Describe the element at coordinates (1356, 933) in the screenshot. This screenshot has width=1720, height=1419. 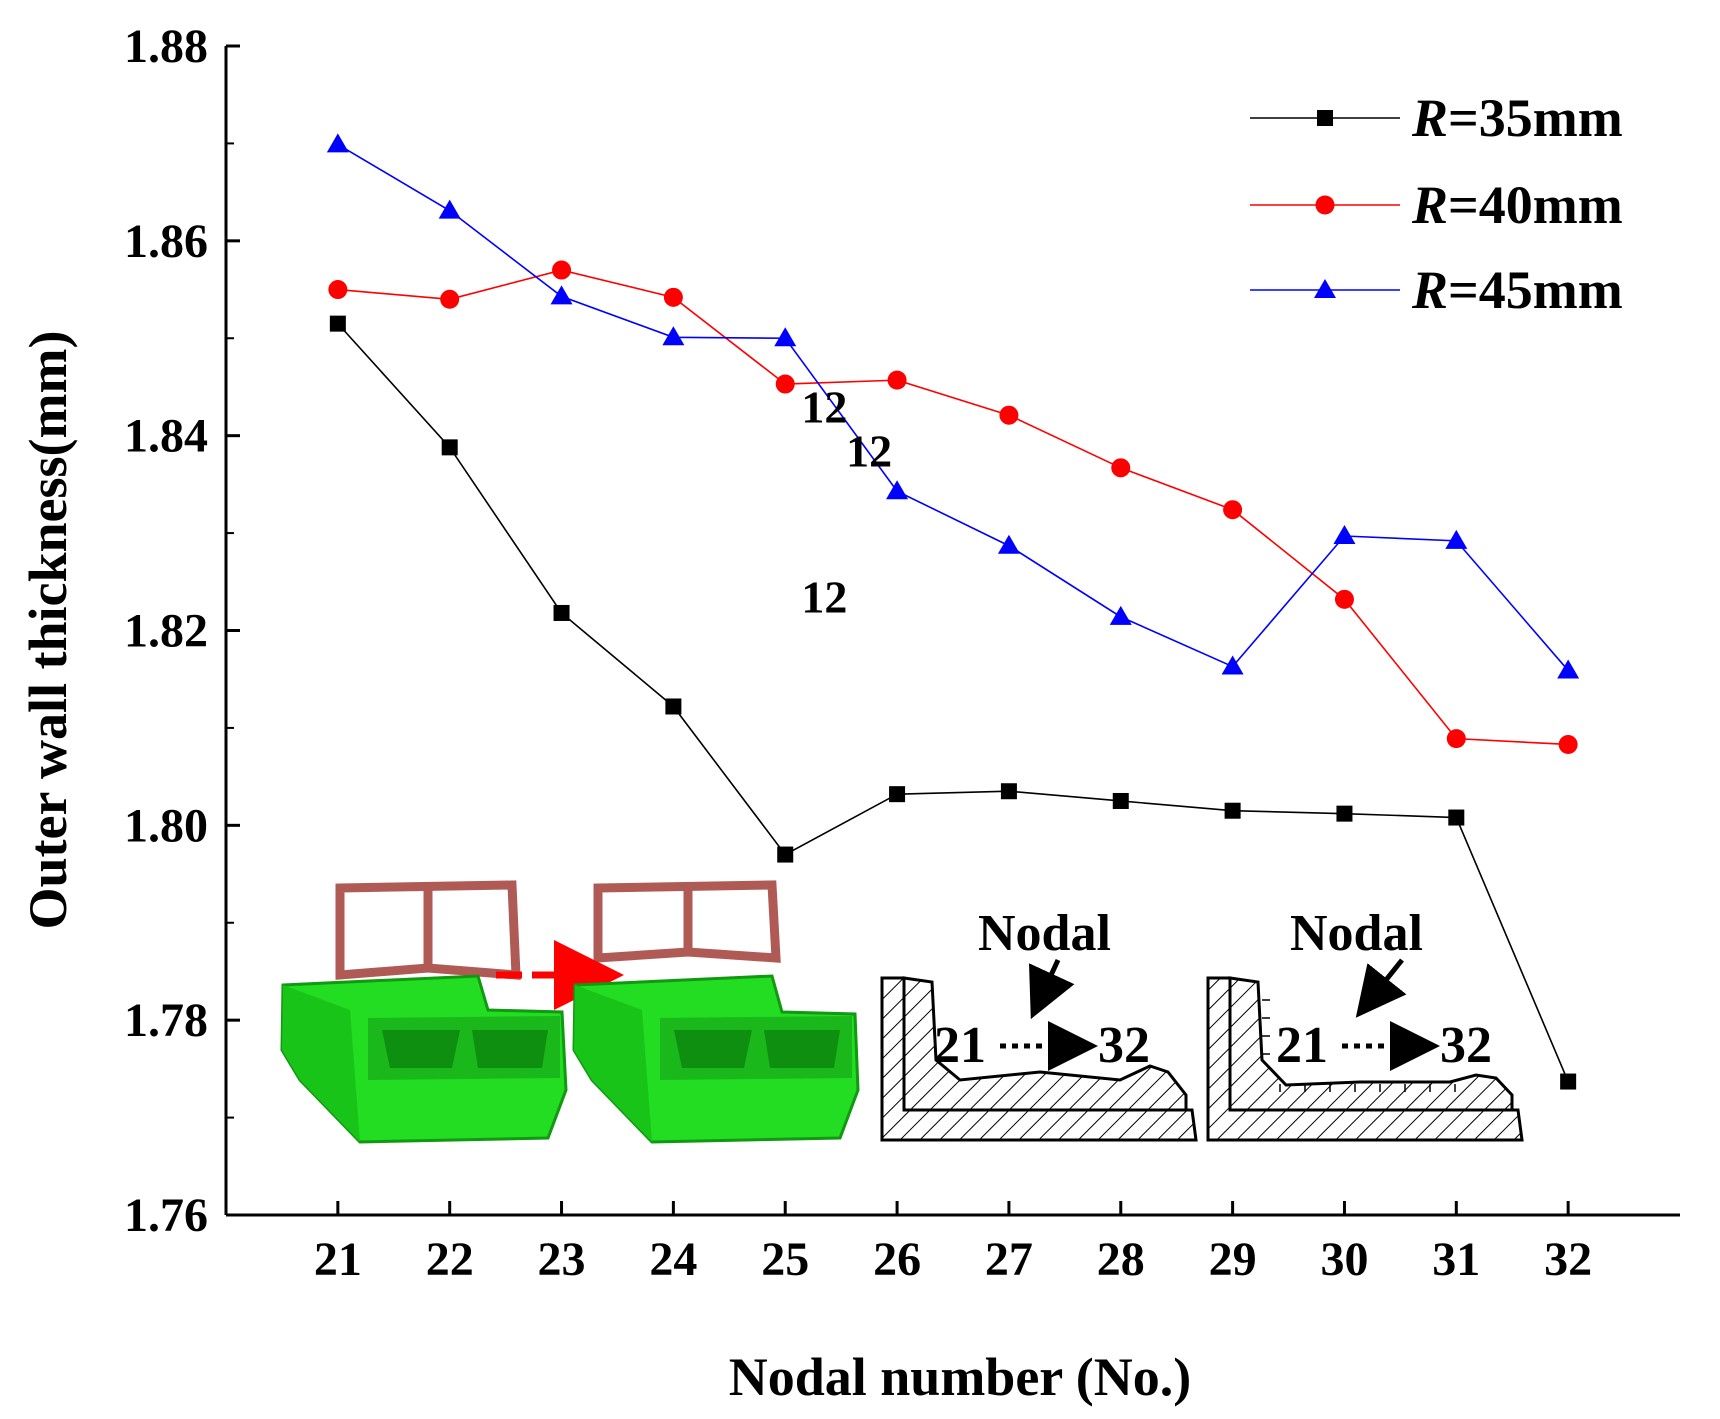
I see `nodal-label-right: Nodal` at that location.